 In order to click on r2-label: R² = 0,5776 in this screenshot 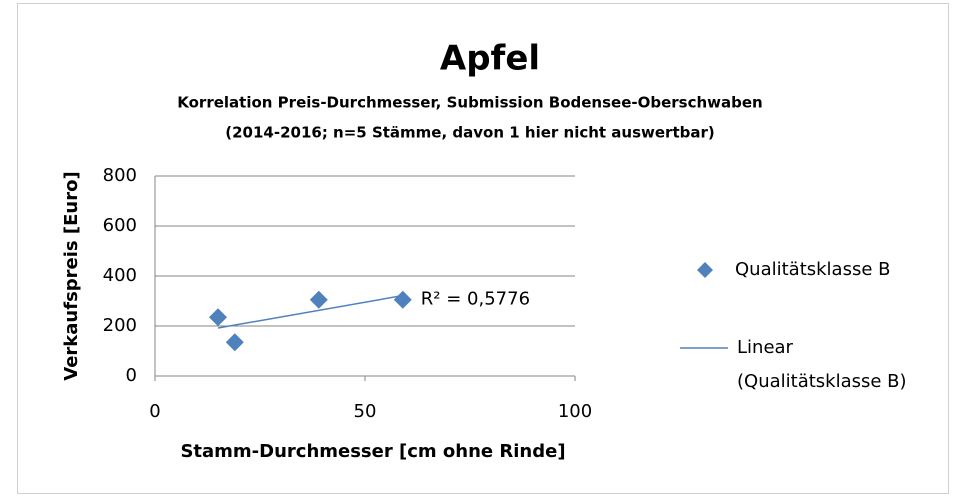, I will do `click(475, 299)`.